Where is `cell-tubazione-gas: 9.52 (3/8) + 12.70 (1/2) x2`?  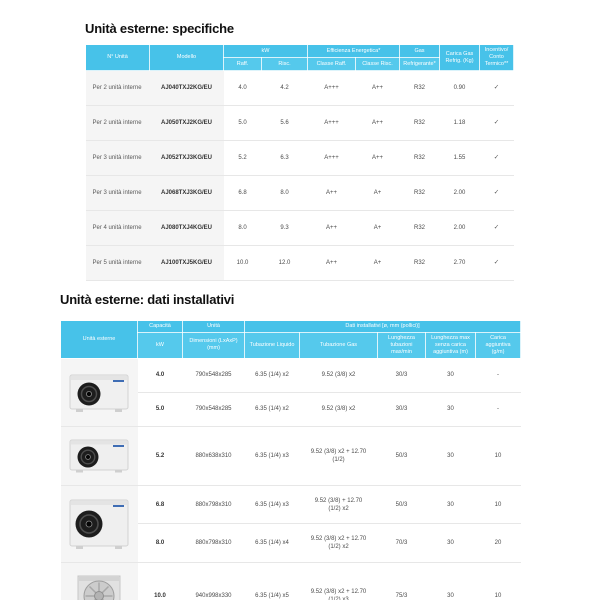 cell-tubazione-gas: 9.52 (3/8) + 12.70 (1/2) x2 is located at coordinates (338, 505).